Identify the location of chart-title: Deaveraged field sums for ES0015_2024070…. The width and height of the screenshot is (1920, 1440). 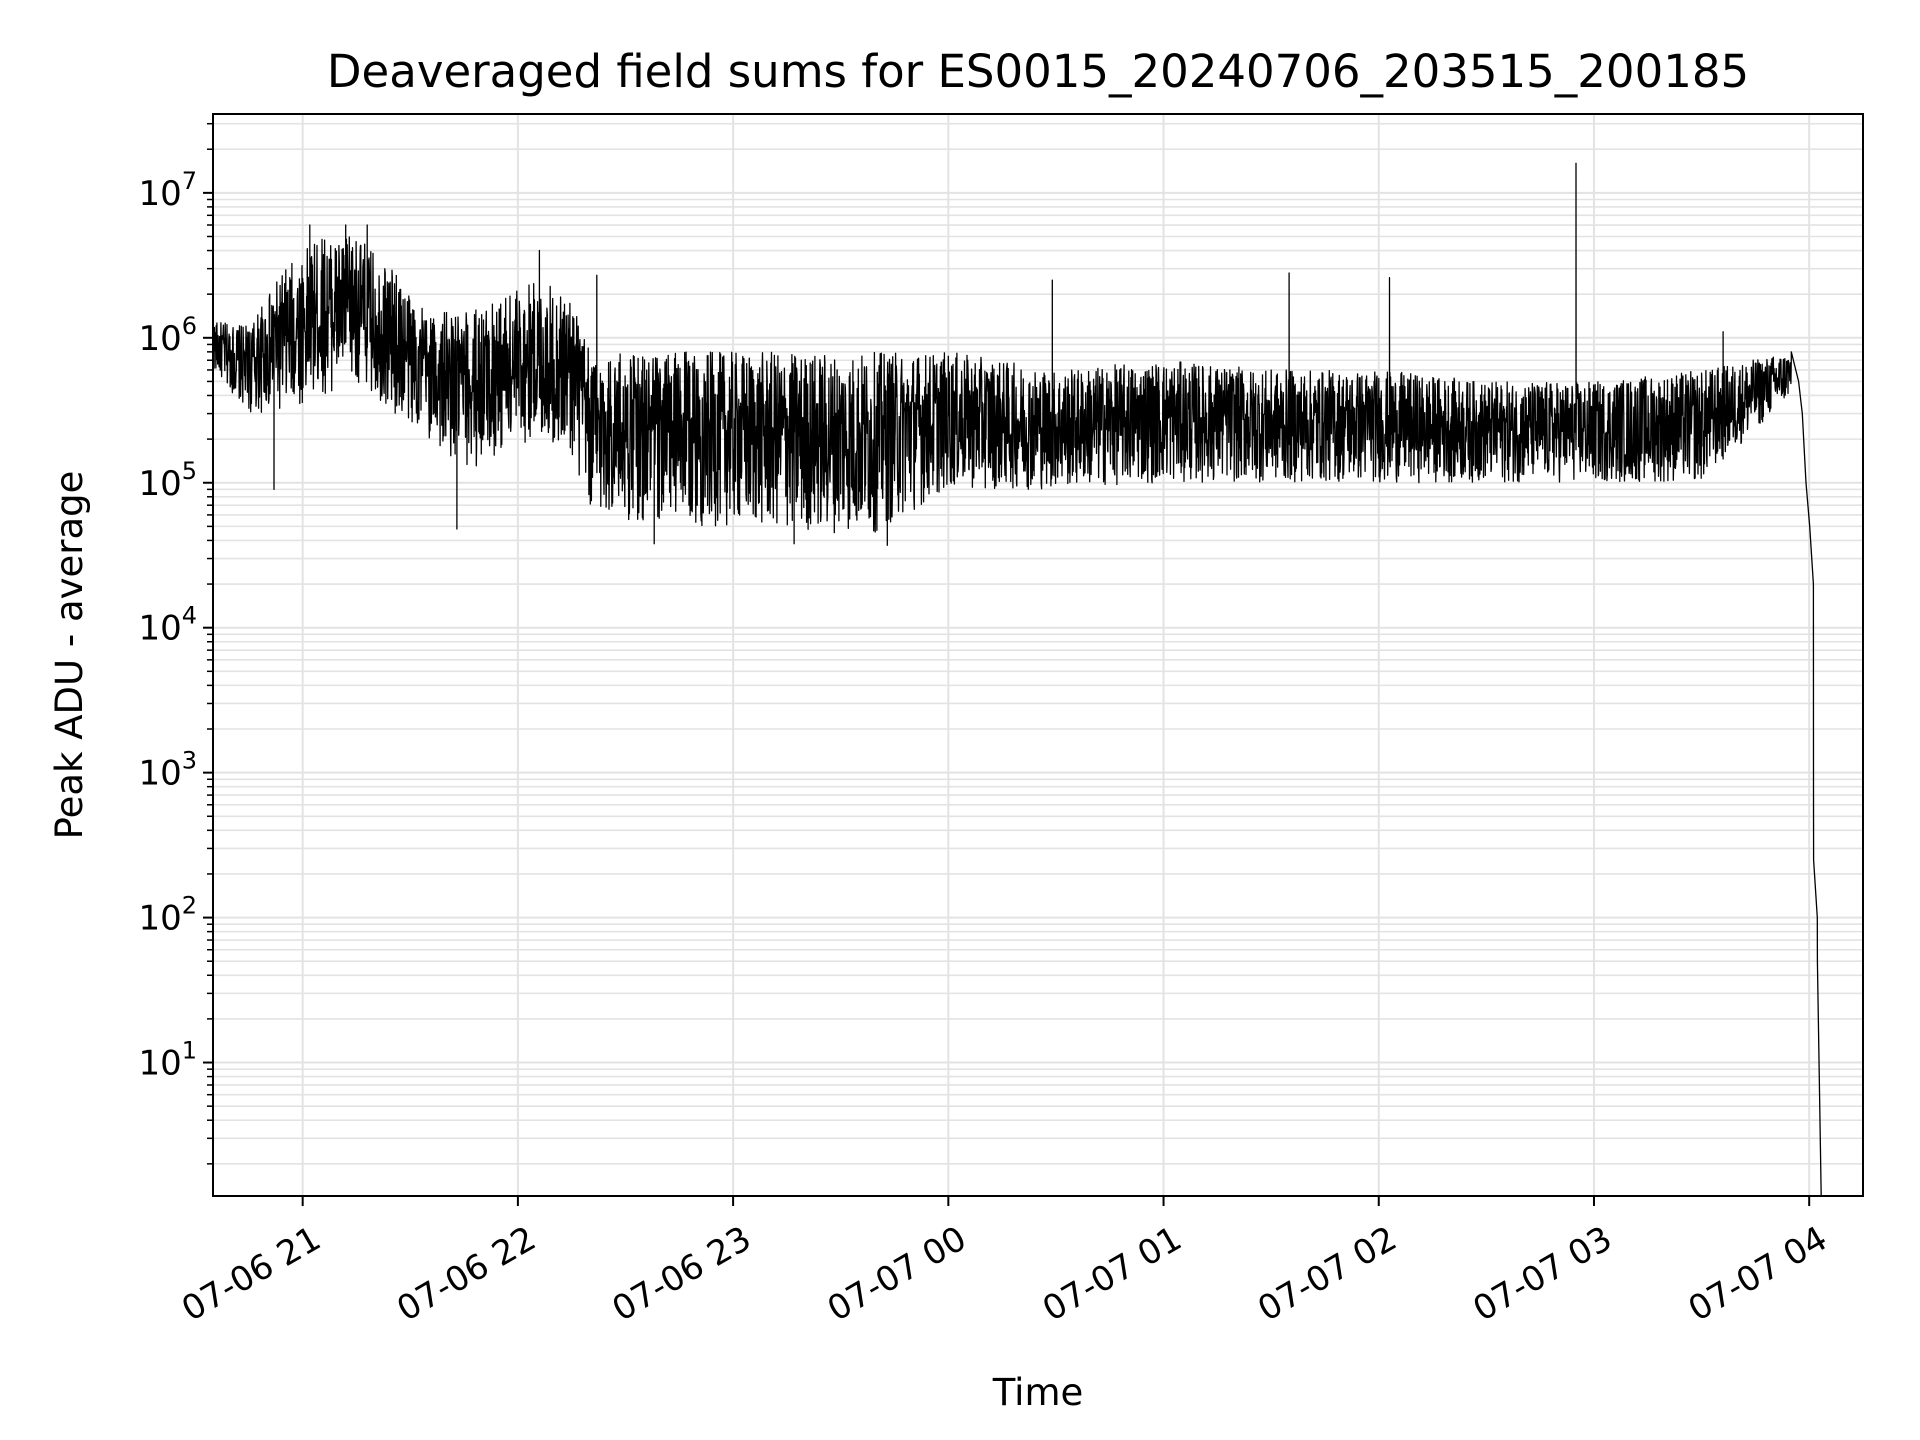
(1038, 71).